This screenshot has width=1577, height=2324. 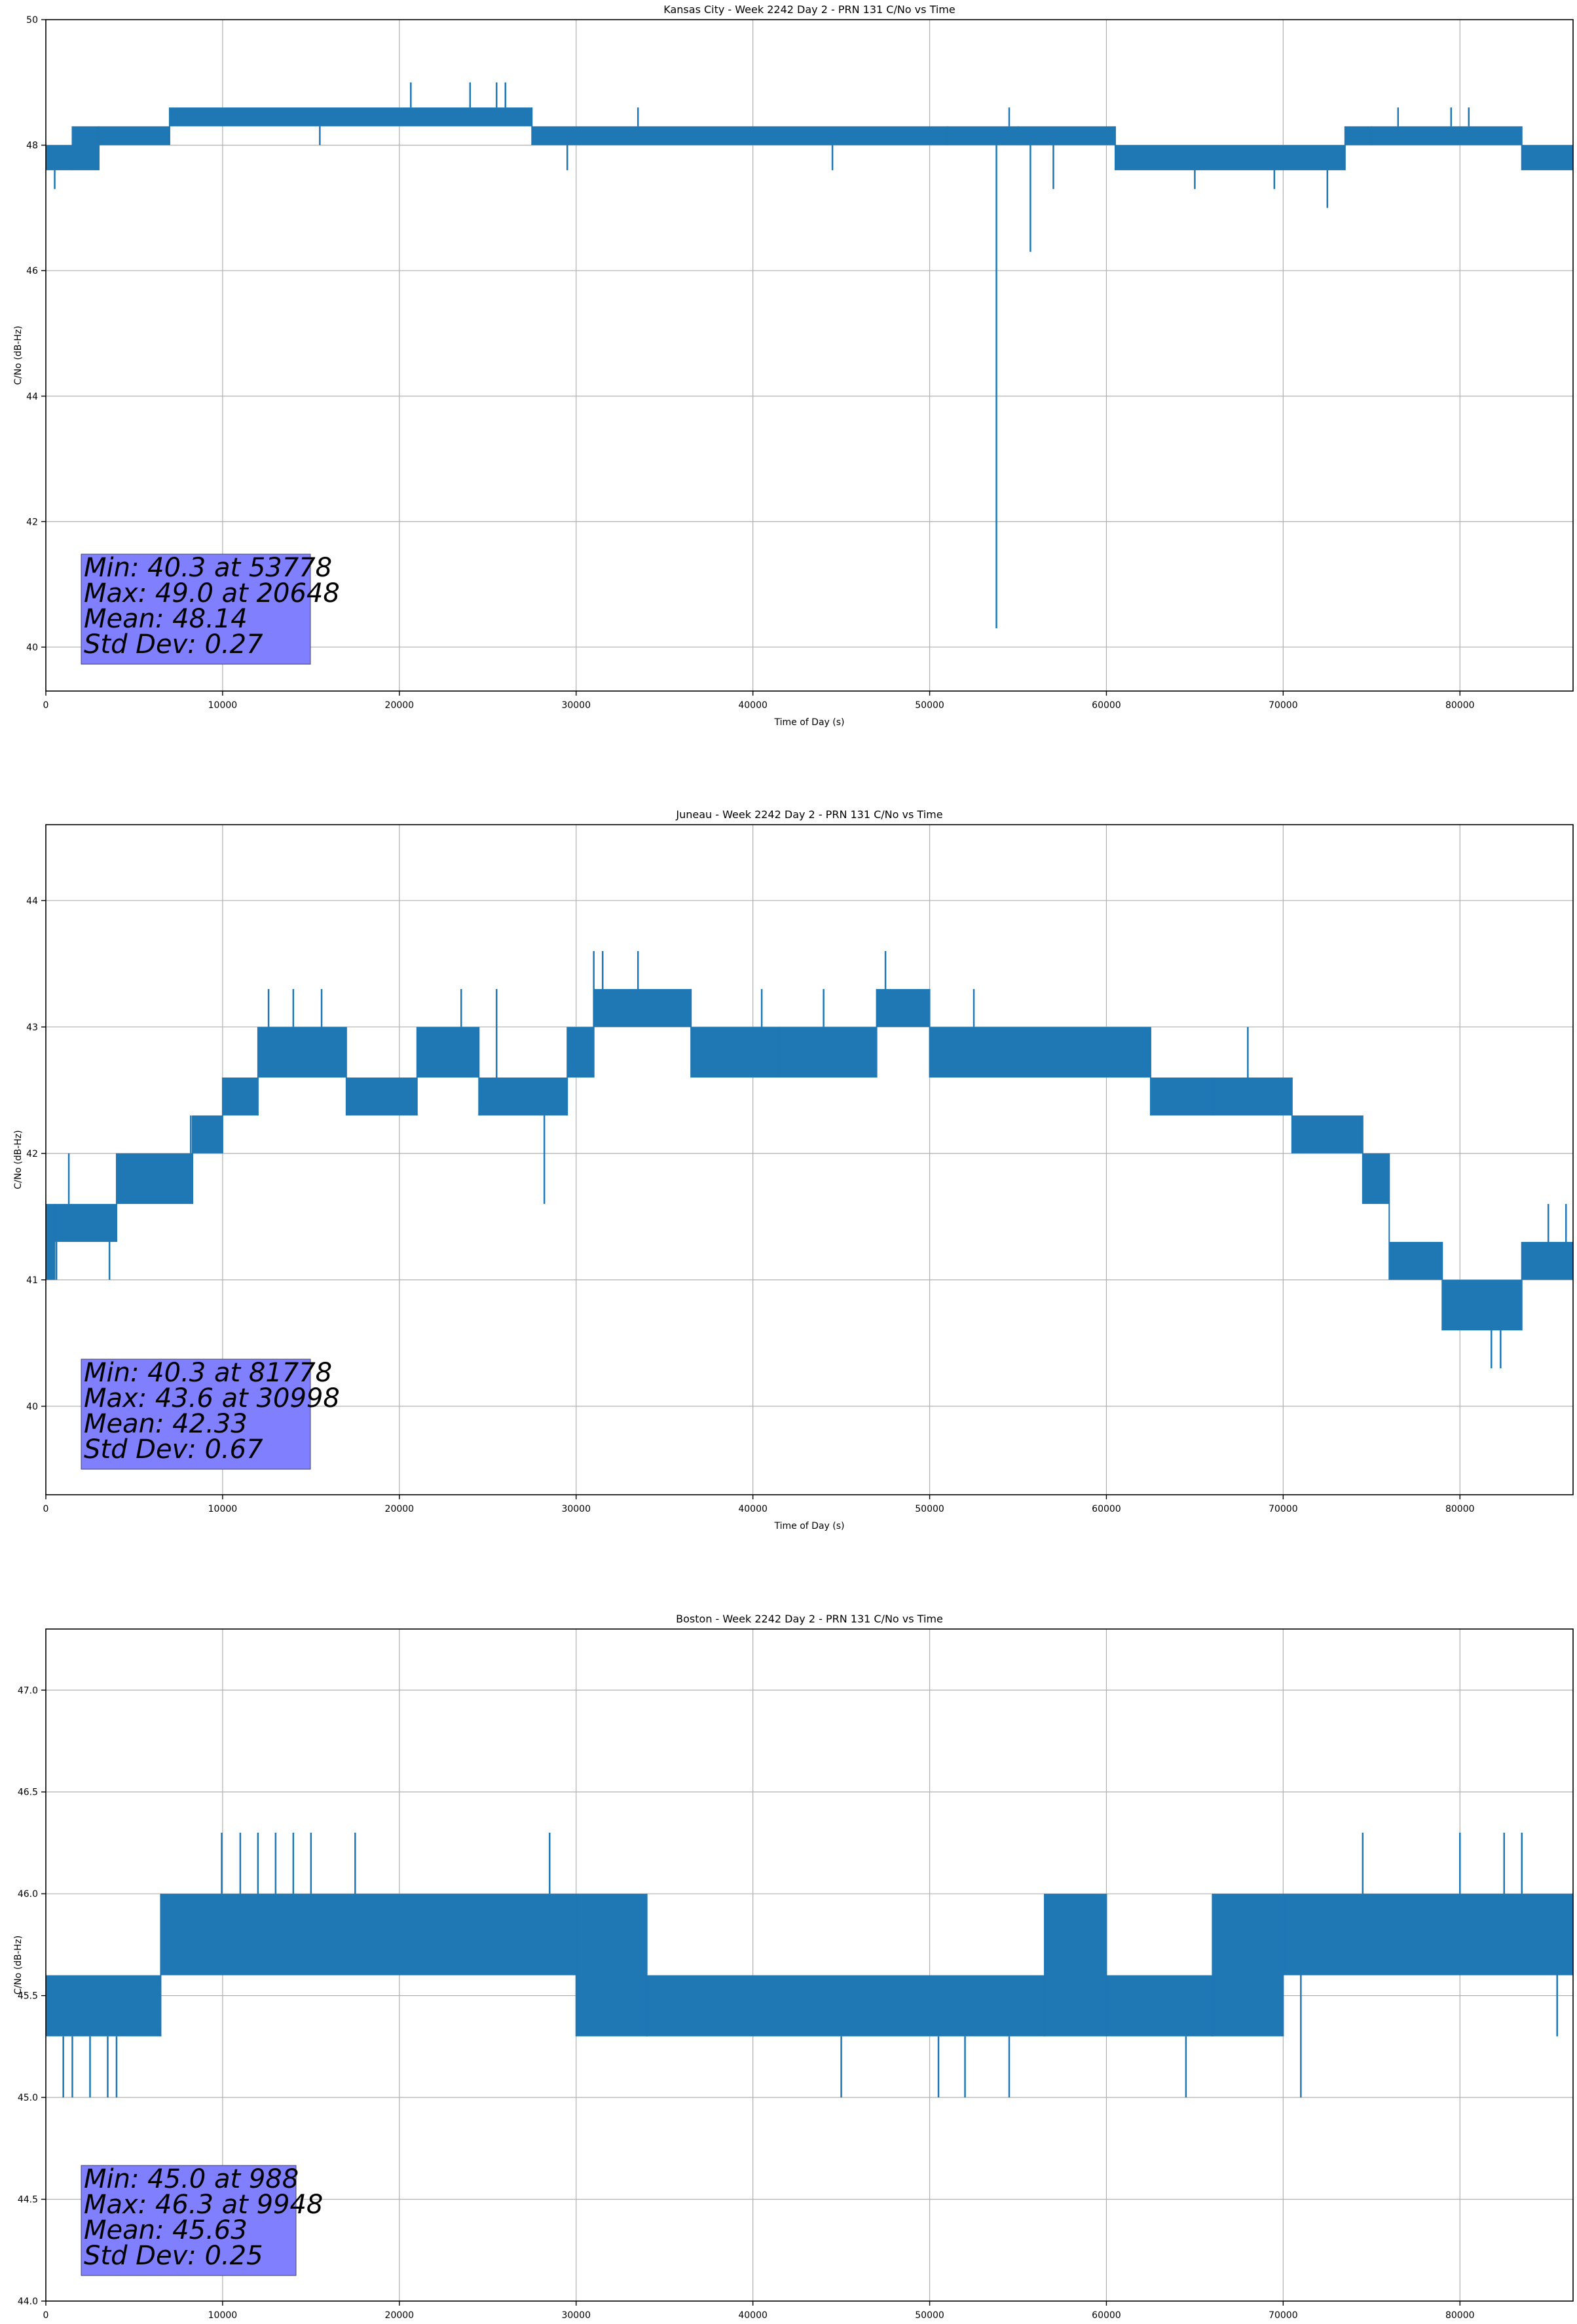 What do you see at coordinates (173, 2256) in the screenshot?
I see `stats-line: Std Dev: 0.25` at bounding box center [173, 2256].